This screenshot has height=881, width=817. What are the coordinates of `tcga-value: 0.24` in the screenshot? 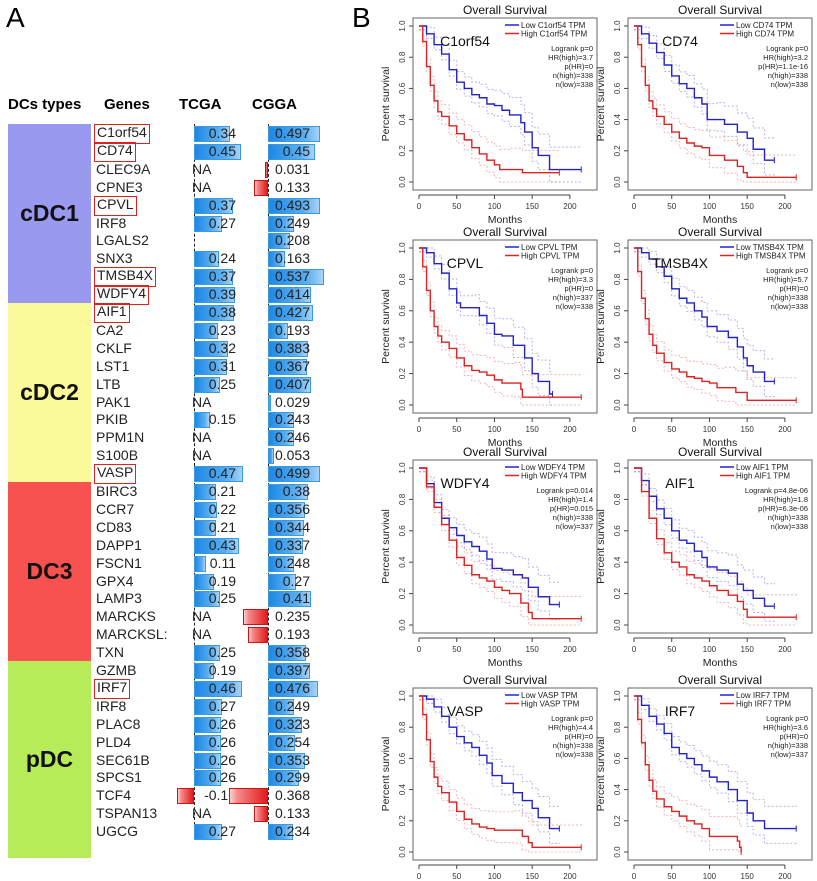 It's located at (222, 258).